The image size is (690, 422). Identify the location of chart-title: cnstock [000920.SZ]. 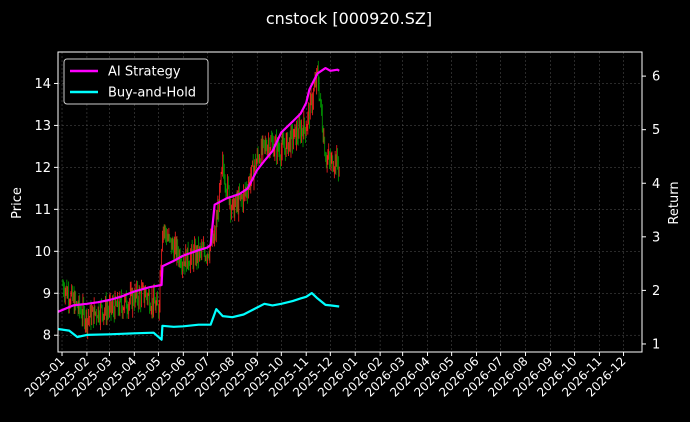
(349, 18).